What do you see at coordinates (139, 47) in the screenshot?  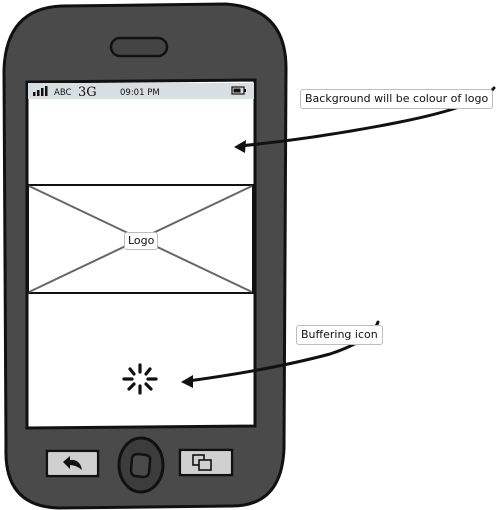 I see `earpiece` at bounding box center [139, 47].